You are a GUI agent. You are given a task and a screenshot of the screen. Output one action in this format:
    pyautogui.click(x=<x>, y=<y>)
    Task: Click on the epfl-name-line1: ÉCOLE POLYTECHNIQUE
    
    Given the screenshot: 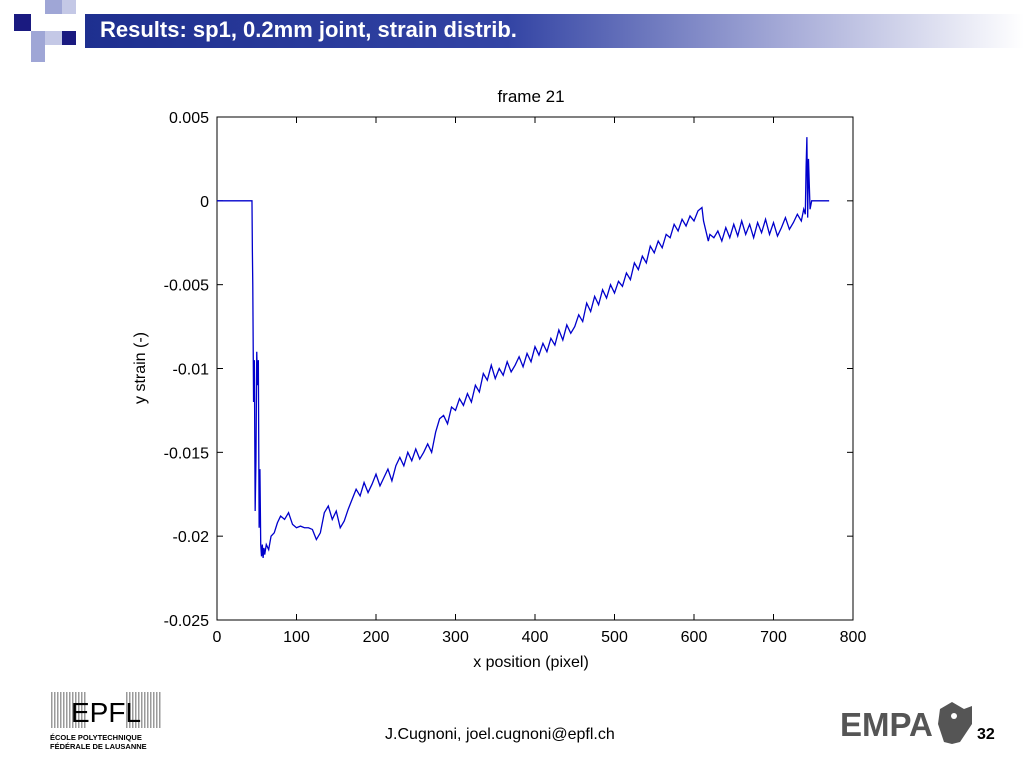 What is the action you would take?
    pyautogui.click(x=96, y=737)
    